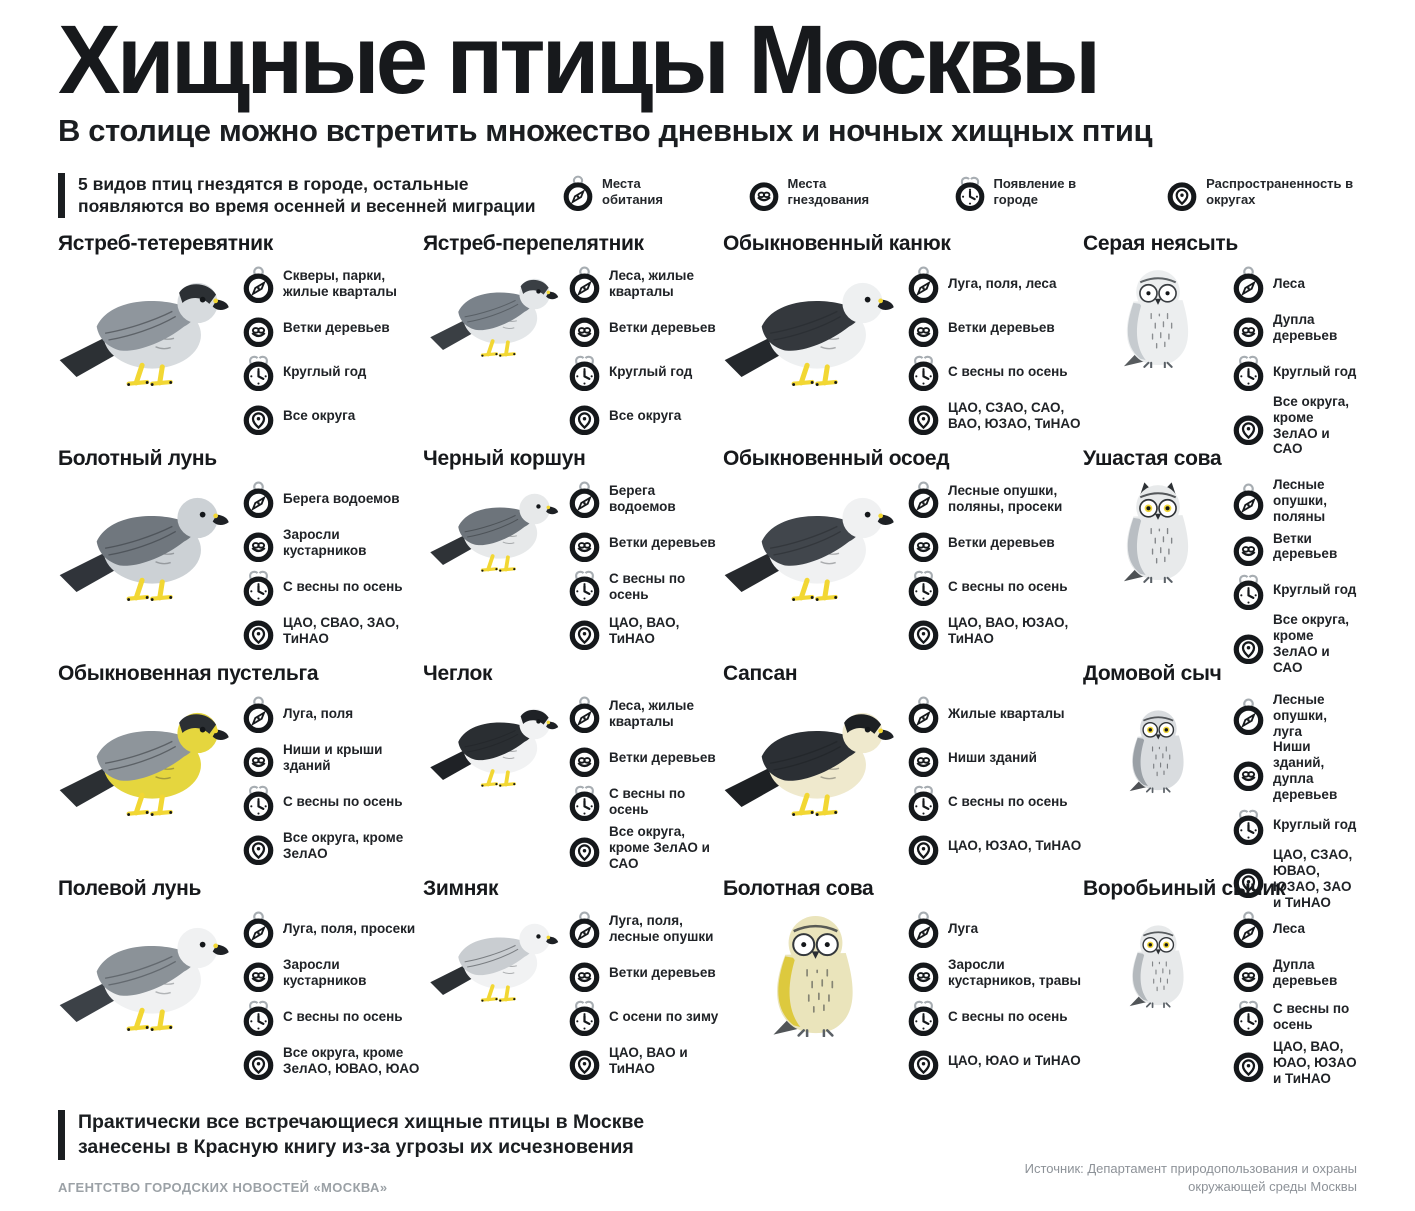 This screenshot has width=1415, height=1211. I want to click on fact-nesting: Дупла деревьев, so click(1295, 328).